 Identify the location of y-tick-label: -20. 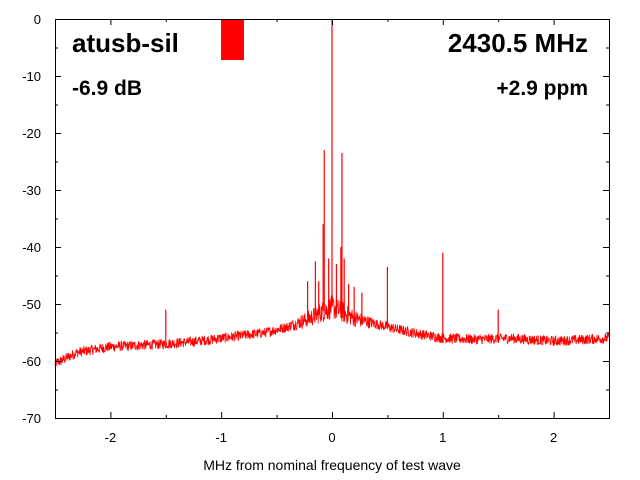
(31, 133).